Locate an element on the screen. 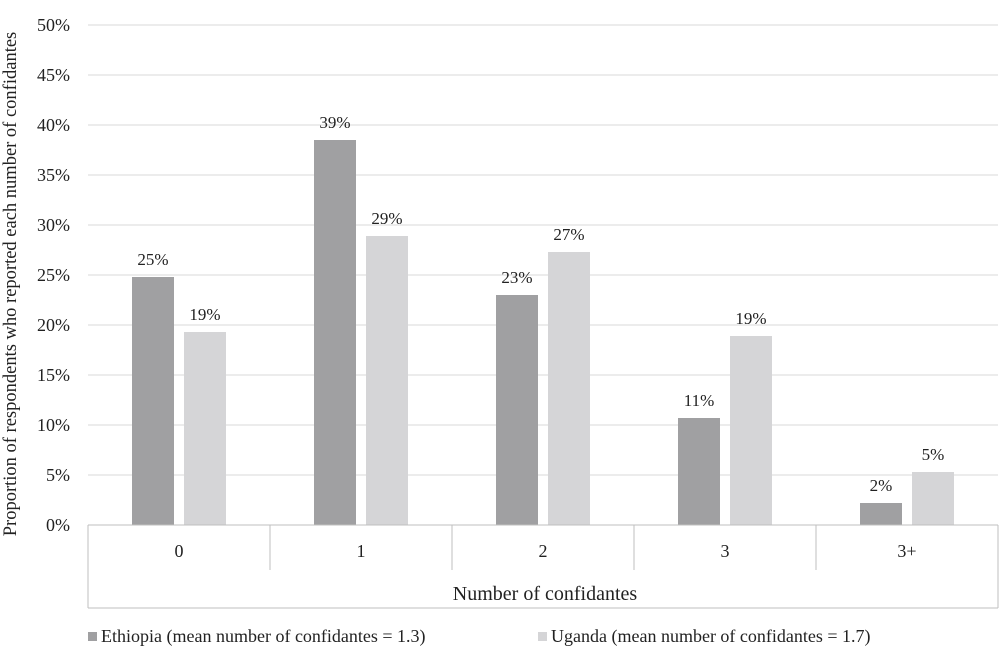 Image resolution: width=1000 pixels, height=652 pixels. y-tick-label: 50% is located at coordinates (53, 25).